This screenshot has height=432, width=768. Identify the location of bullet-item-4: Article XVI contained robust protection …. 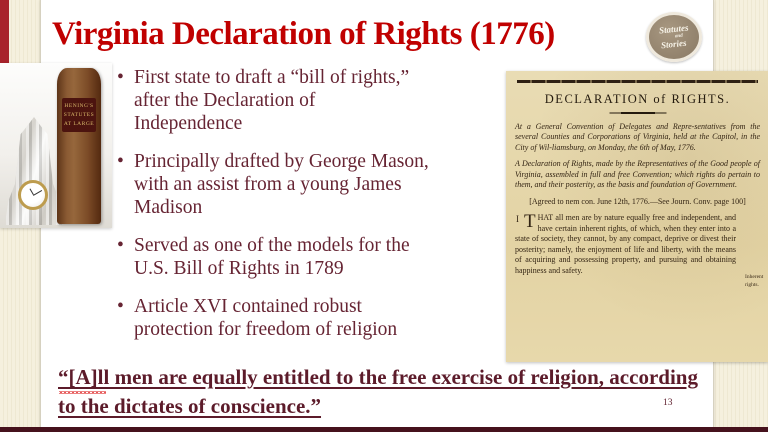
(306, 318).